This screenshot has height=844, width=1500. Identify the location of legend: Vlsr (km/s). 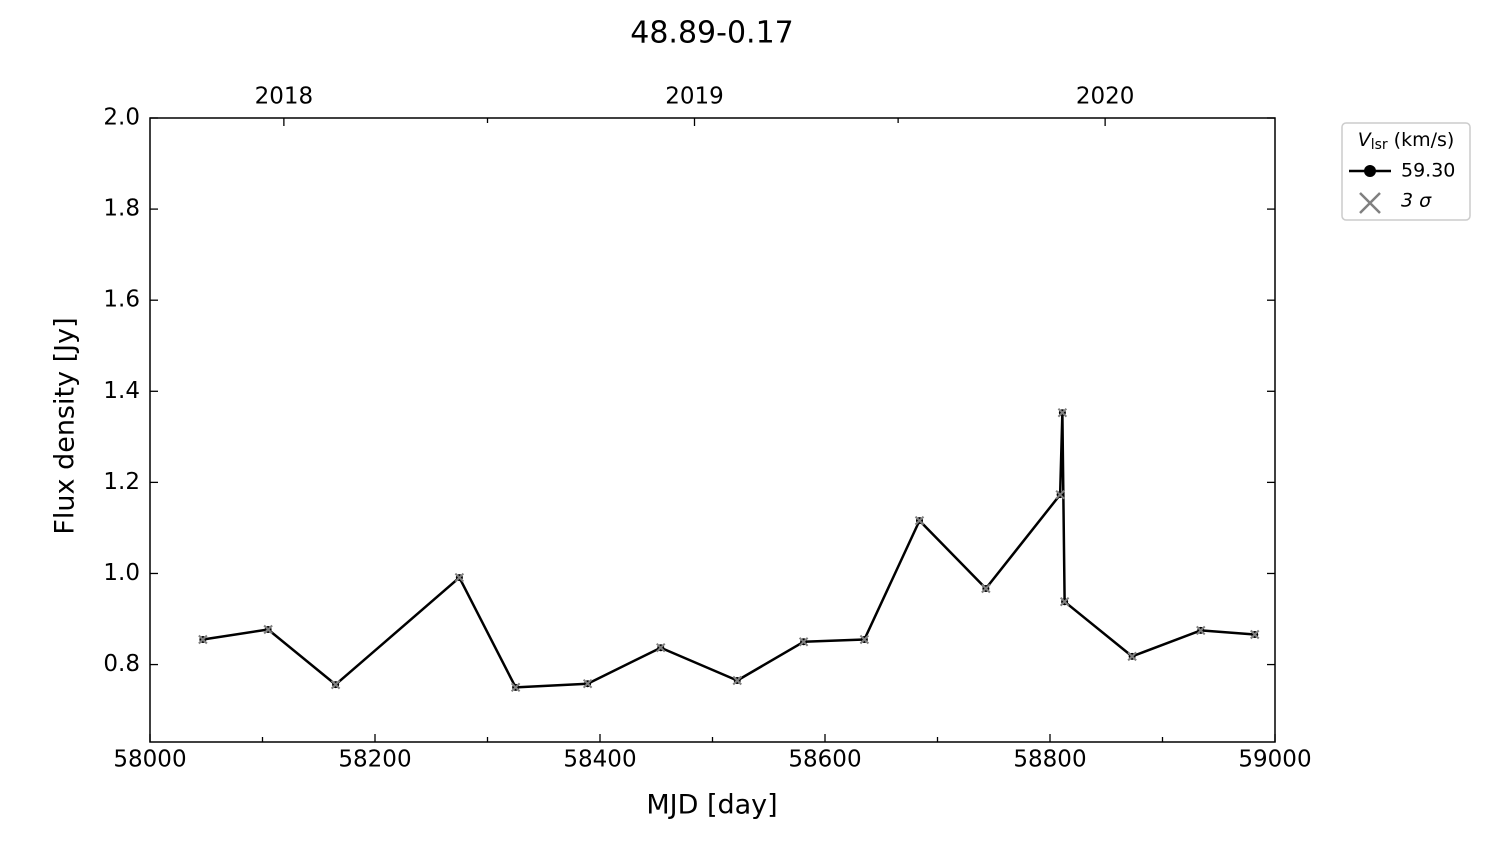
(1406, 171).